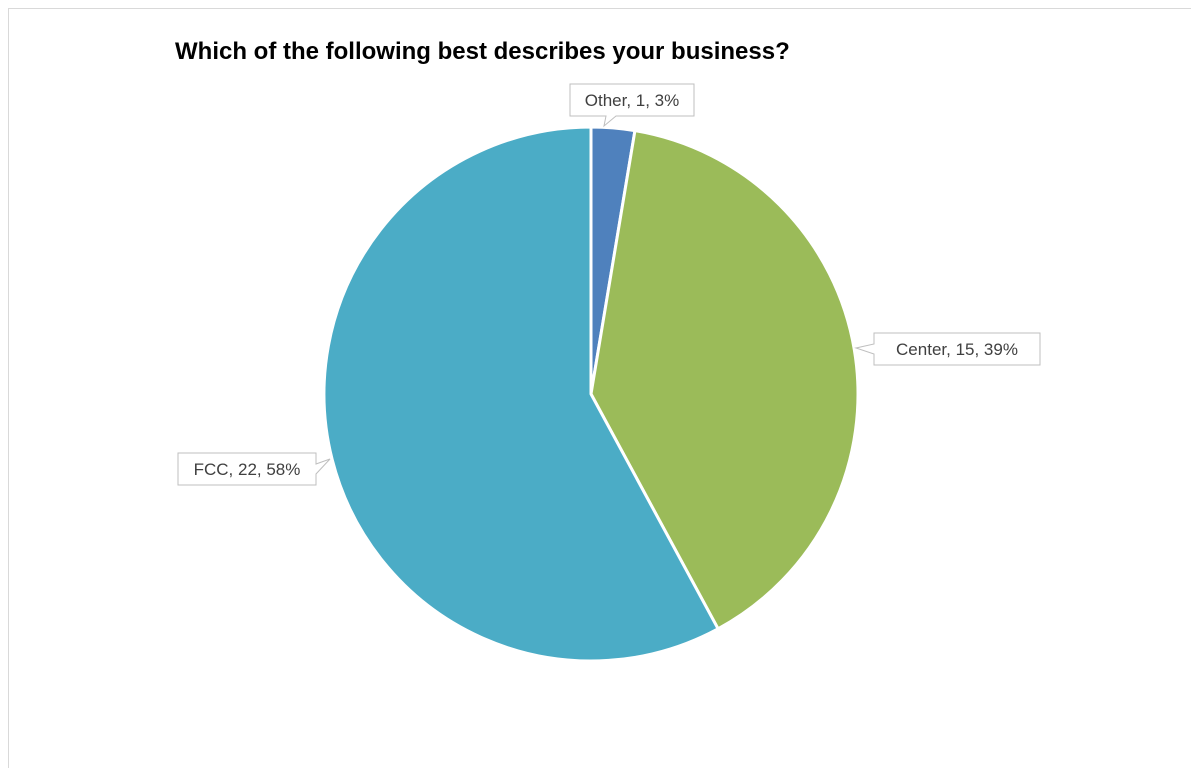 This screenshot has height=768, width=1191. What do you see at coordinates (247, 469) in the screenshot?
I see `data-label-text: FCC, 22, 58%` at bounding box center [247, 469].